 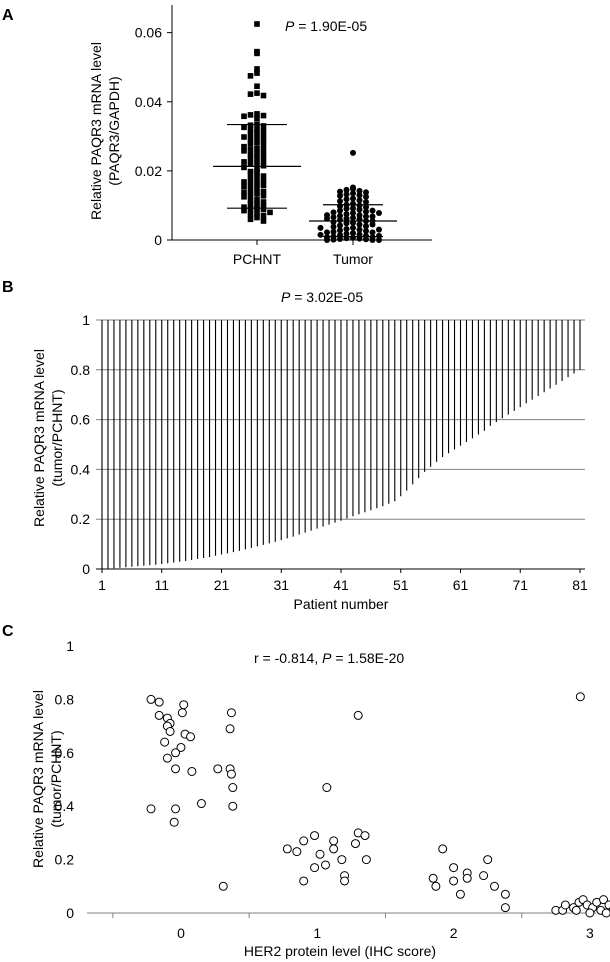 What do you see at coordinates (329, 658) in the screenshot?
I see `panel-c-annotation: r = -0.814, P = 1.58E-20` at bounding box center [329, 658].